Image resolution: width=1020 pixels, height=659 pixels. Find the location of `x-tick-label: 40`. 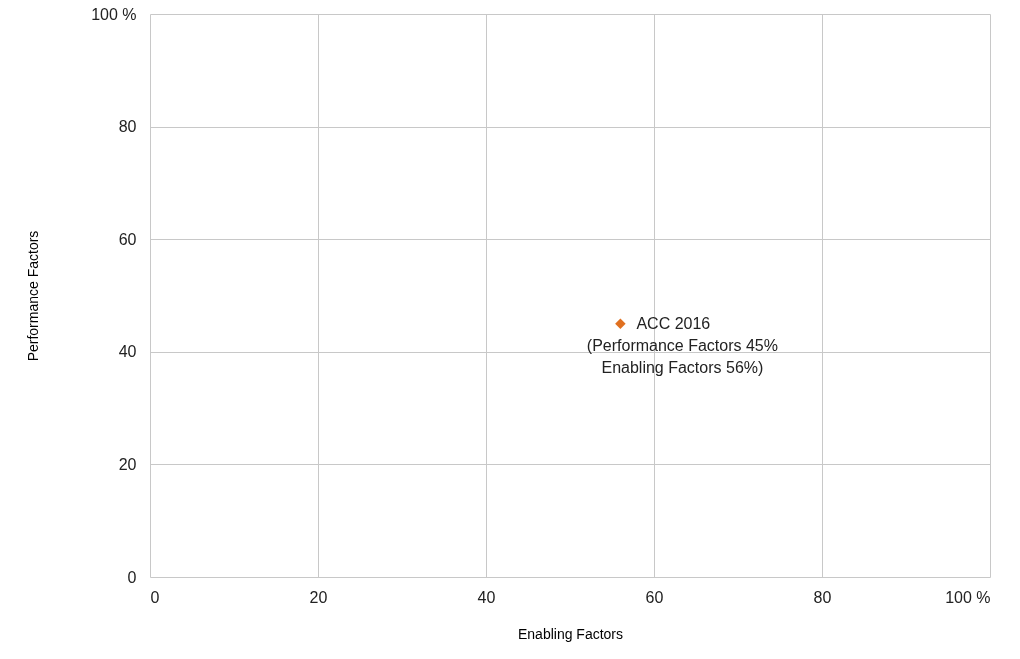

x-tick-label: 40 is located at coordinates (486, 597).